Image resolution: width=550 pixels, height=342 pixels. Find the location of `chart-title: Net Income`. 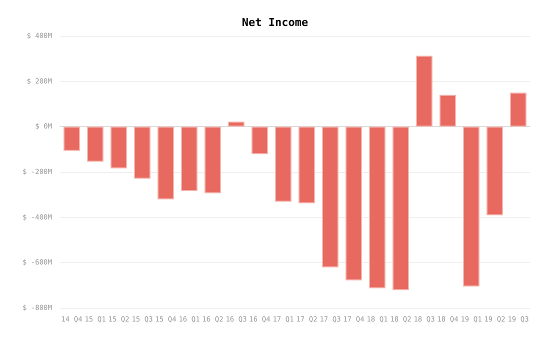

chart-title: Net Income is located at coordinates (275, 22).